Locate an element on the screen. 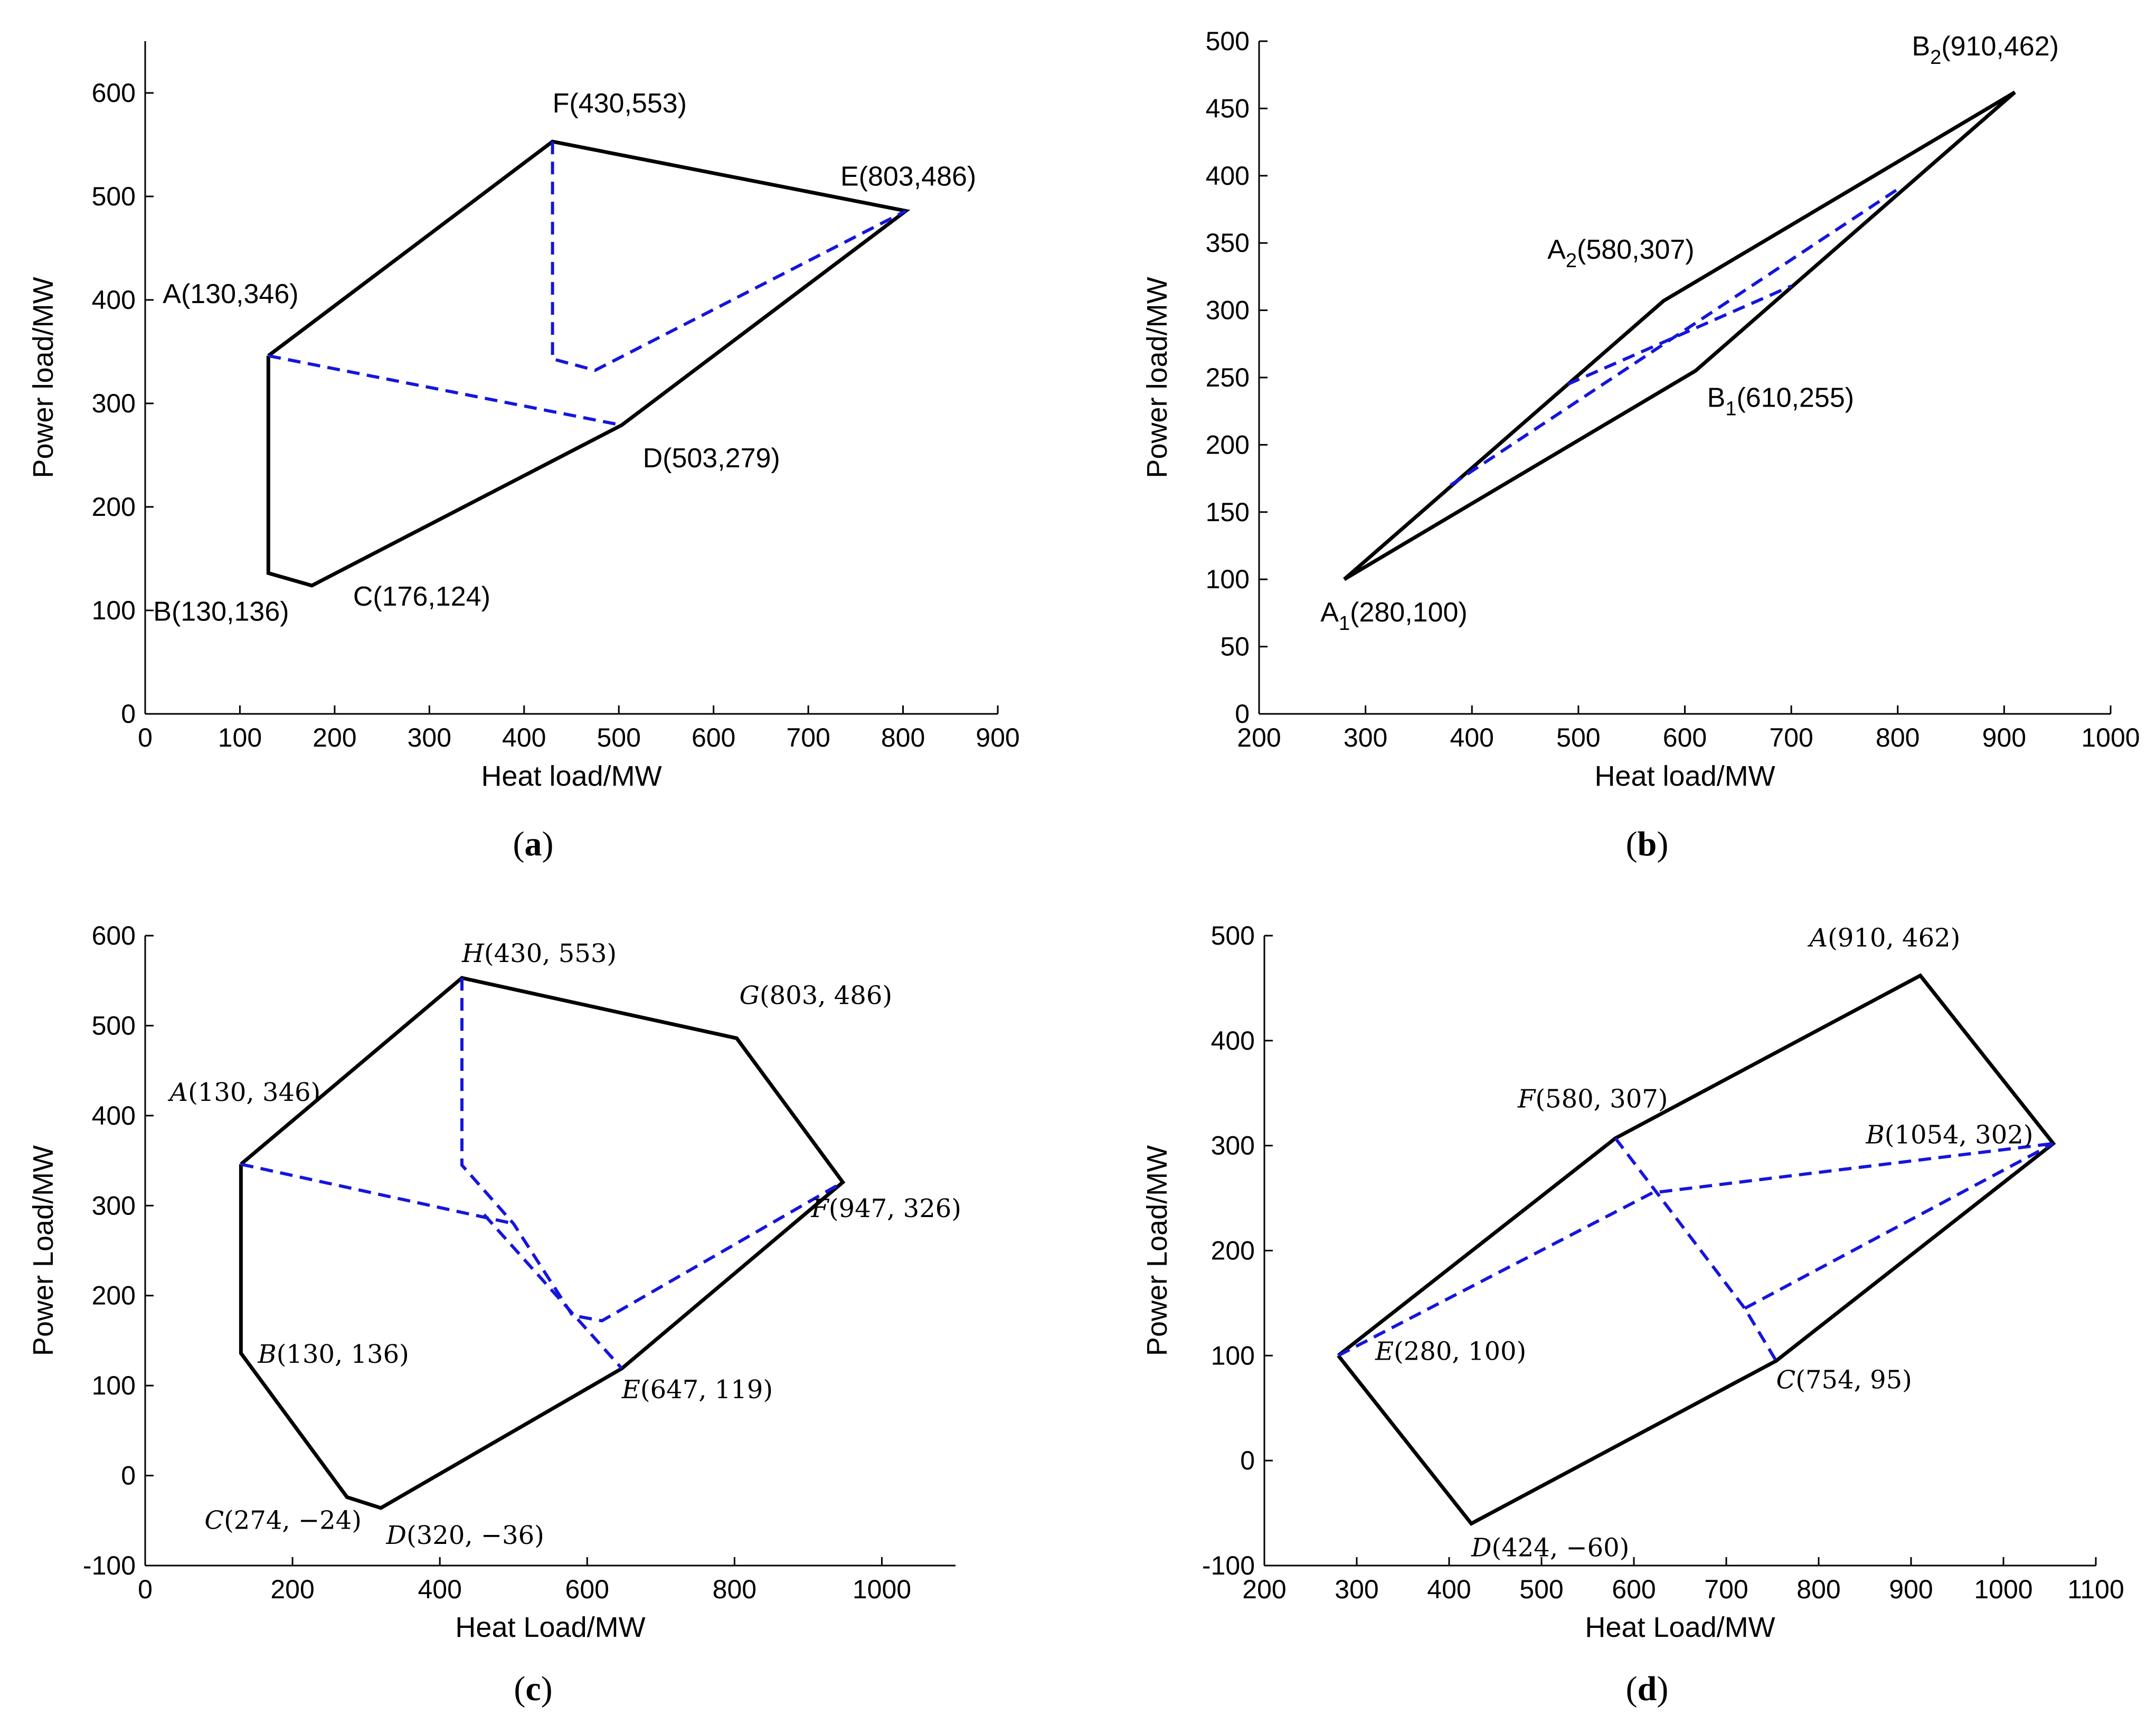 Image resolution: width=2156 pixels, height=1734 pixels. point-coords: (424, −60) is located at coordinates (1560, 1548).